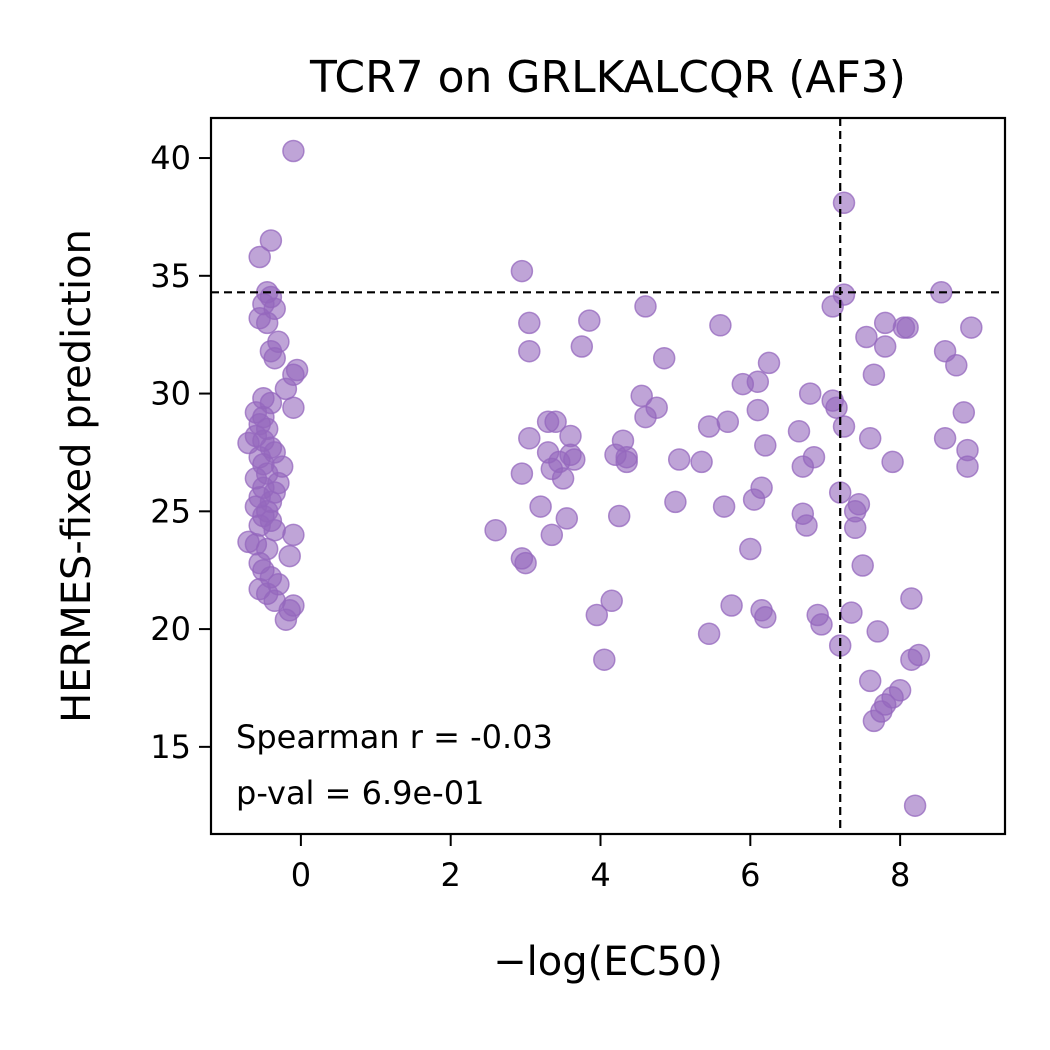 The height and width of the screenshot is (1050, 1050). What do you see at coordinates (301, 875) in the screenshot?
I see `x-tick-label: 0` at bounding box center [301, 875].